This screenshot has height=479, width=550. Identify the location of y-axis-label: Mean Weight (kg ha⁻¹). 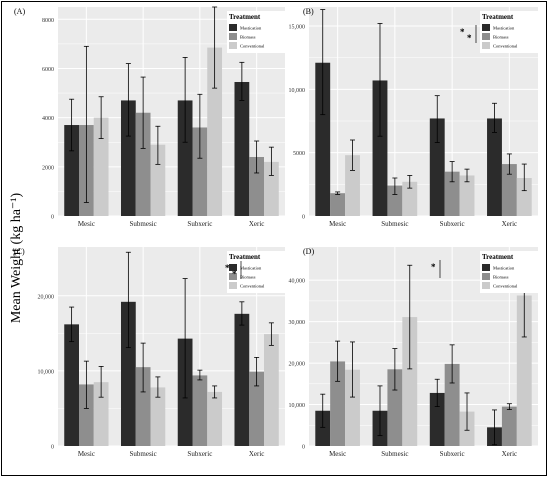
(16, 258).